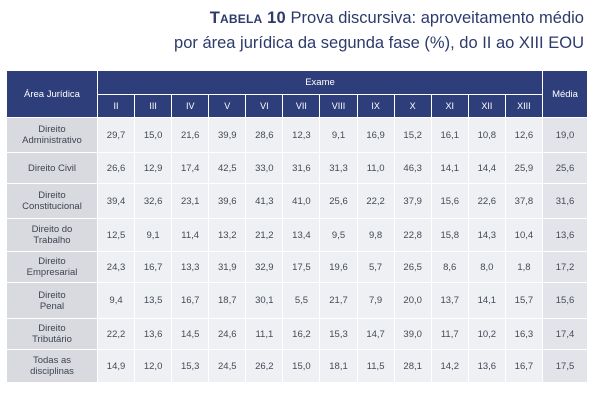 The height and width of the screenshot is (401, 597). I want to click on value-cell: 12,0, so click(153, 366).